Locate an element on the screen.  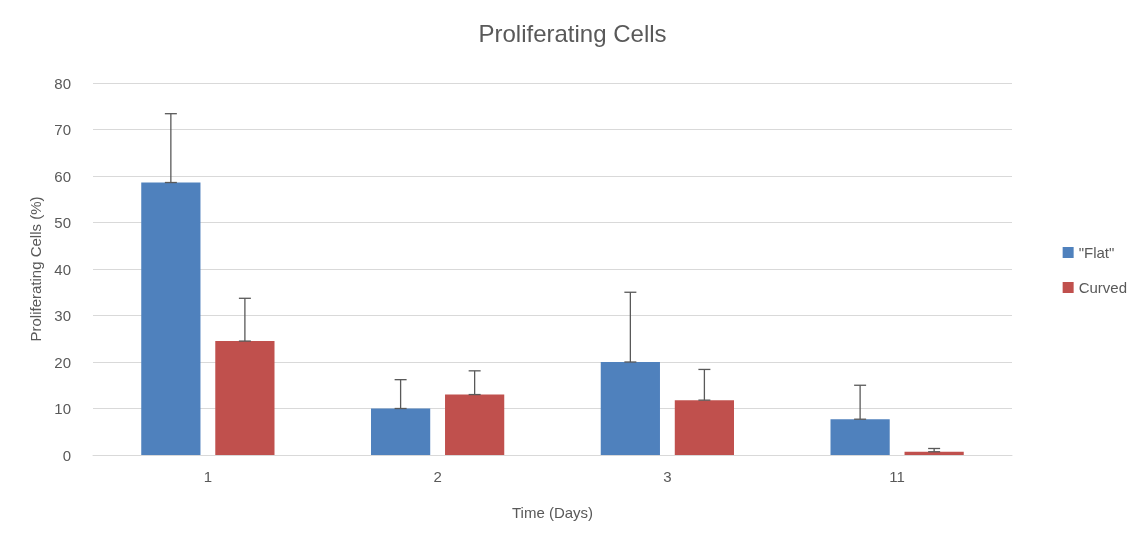
y-tick-label: 50 is located at coordinates (62, 222).